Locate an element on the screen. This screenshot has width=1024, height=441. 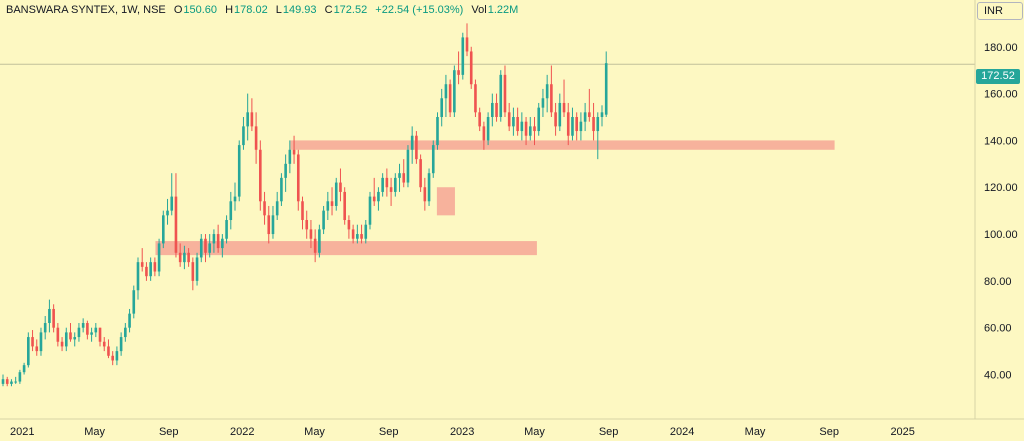
zone-gap is located at coordinates (445, 201).